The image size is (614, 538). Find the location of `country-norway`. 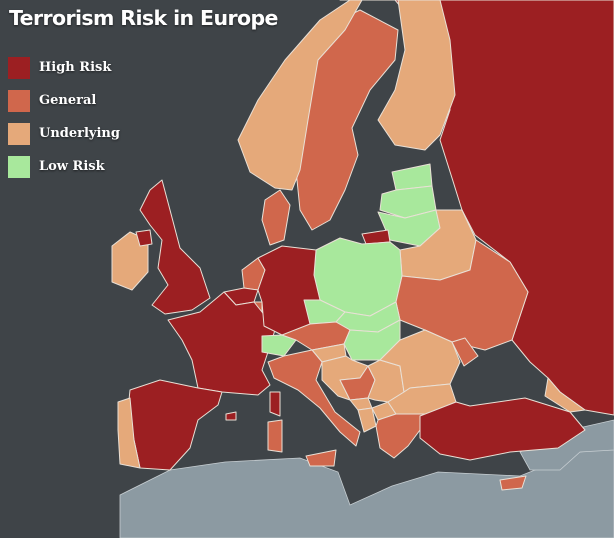

country-norway is located at coordinates (300, 95).